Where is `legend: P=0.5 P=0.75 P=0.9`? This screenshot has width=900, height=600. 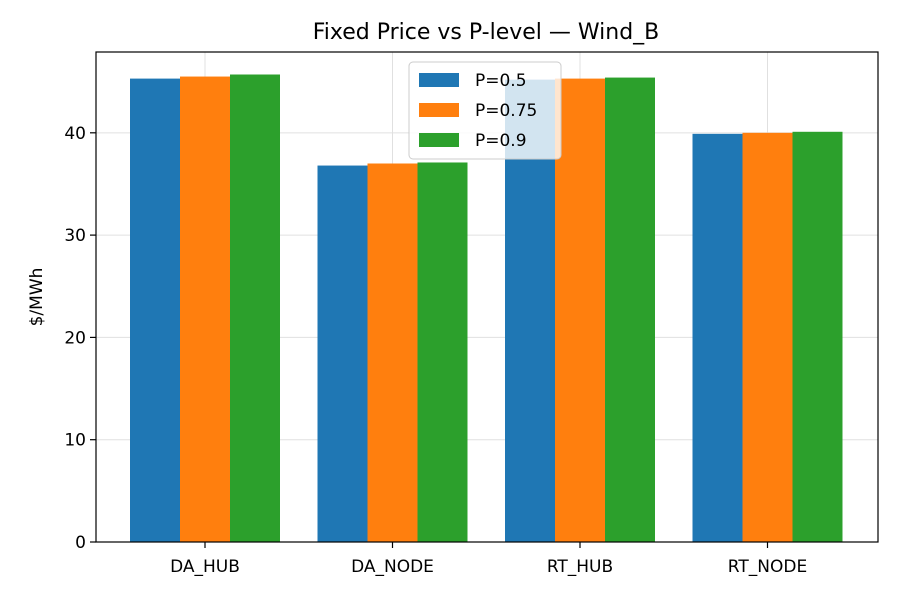 legend: P=0.5 P=0.75 P=0.9 is located at coordinates (485, 110).